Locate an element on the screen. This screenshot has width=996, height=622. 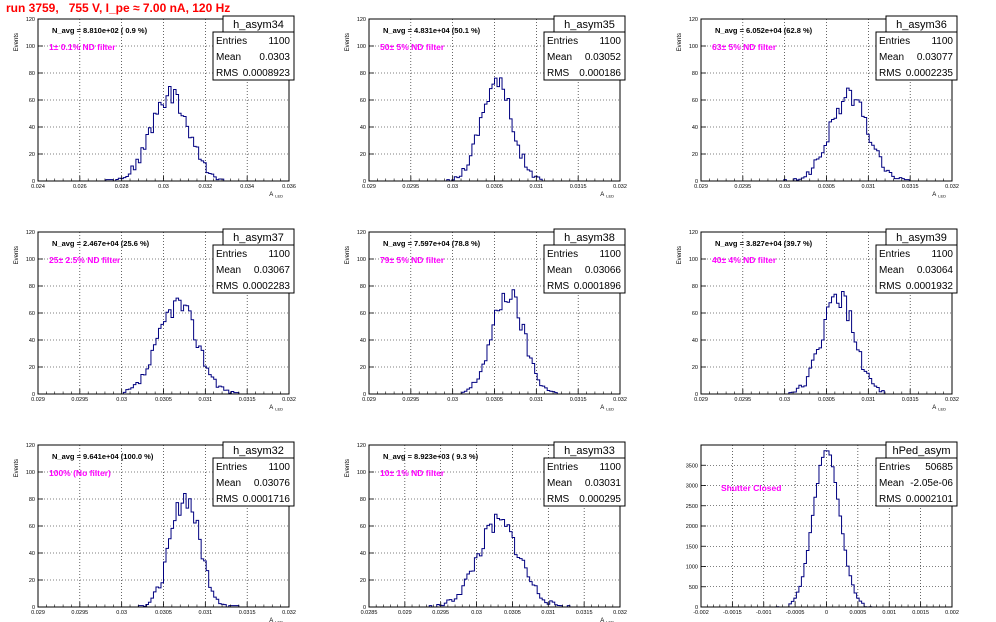
stats-rms-value: 0.0001716 is located at coordinates (267, 499).